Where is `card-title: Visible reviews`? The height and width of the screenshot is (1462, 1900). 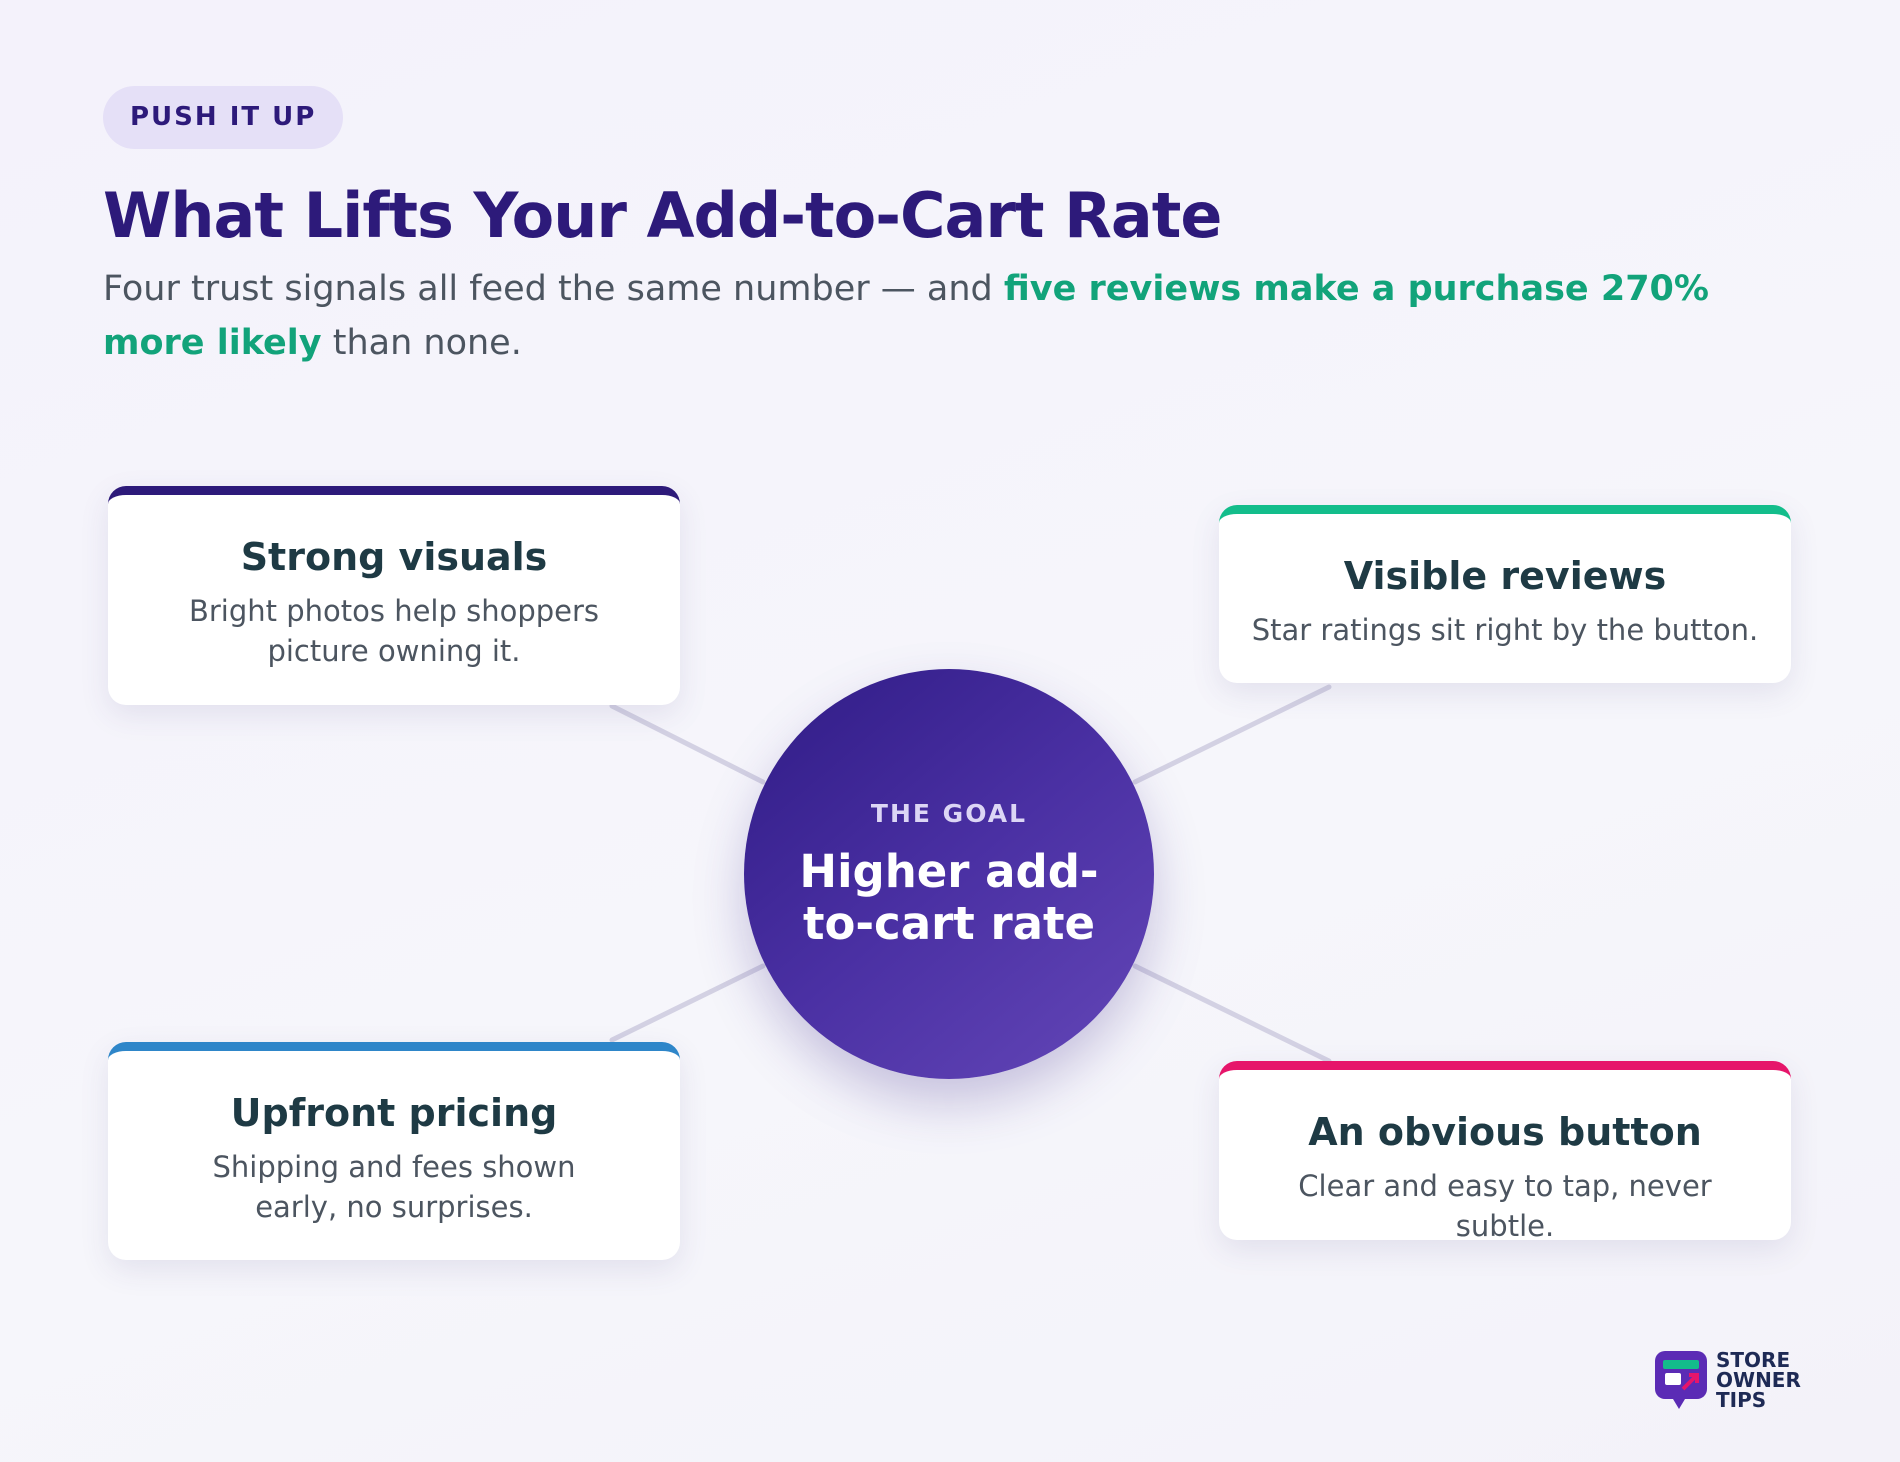
card-title: Visible reviews is located at coordinates (1505, 576).